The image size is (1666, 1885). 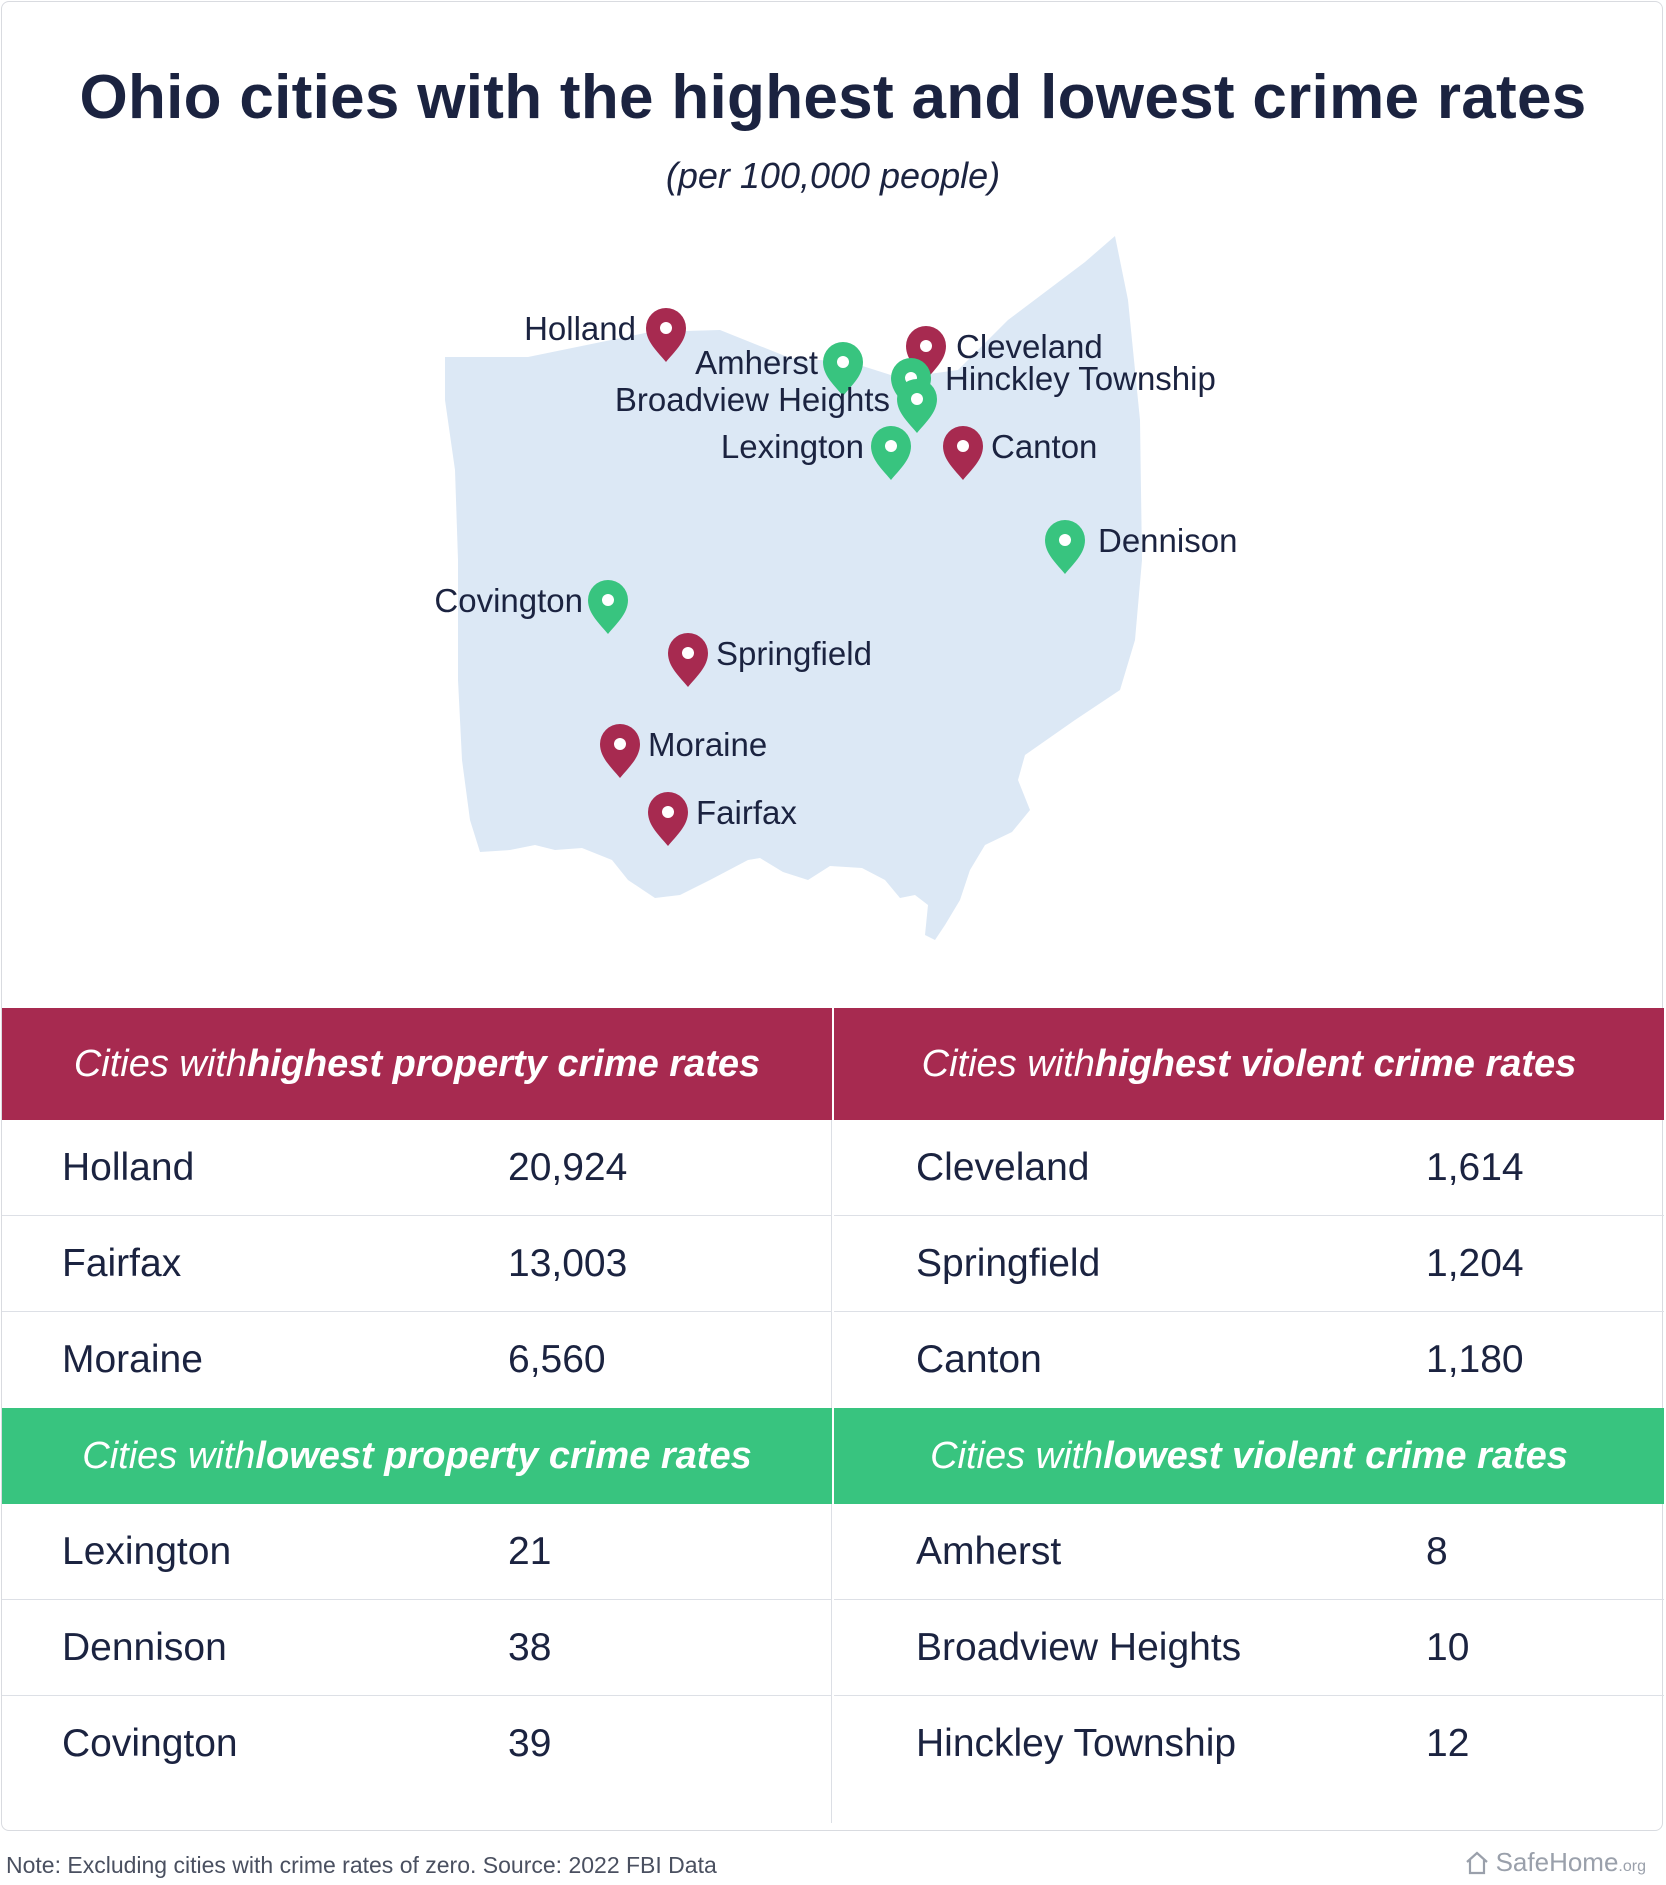 I want to click on table-row: Dennison 38, so click(x=417, y=1648).